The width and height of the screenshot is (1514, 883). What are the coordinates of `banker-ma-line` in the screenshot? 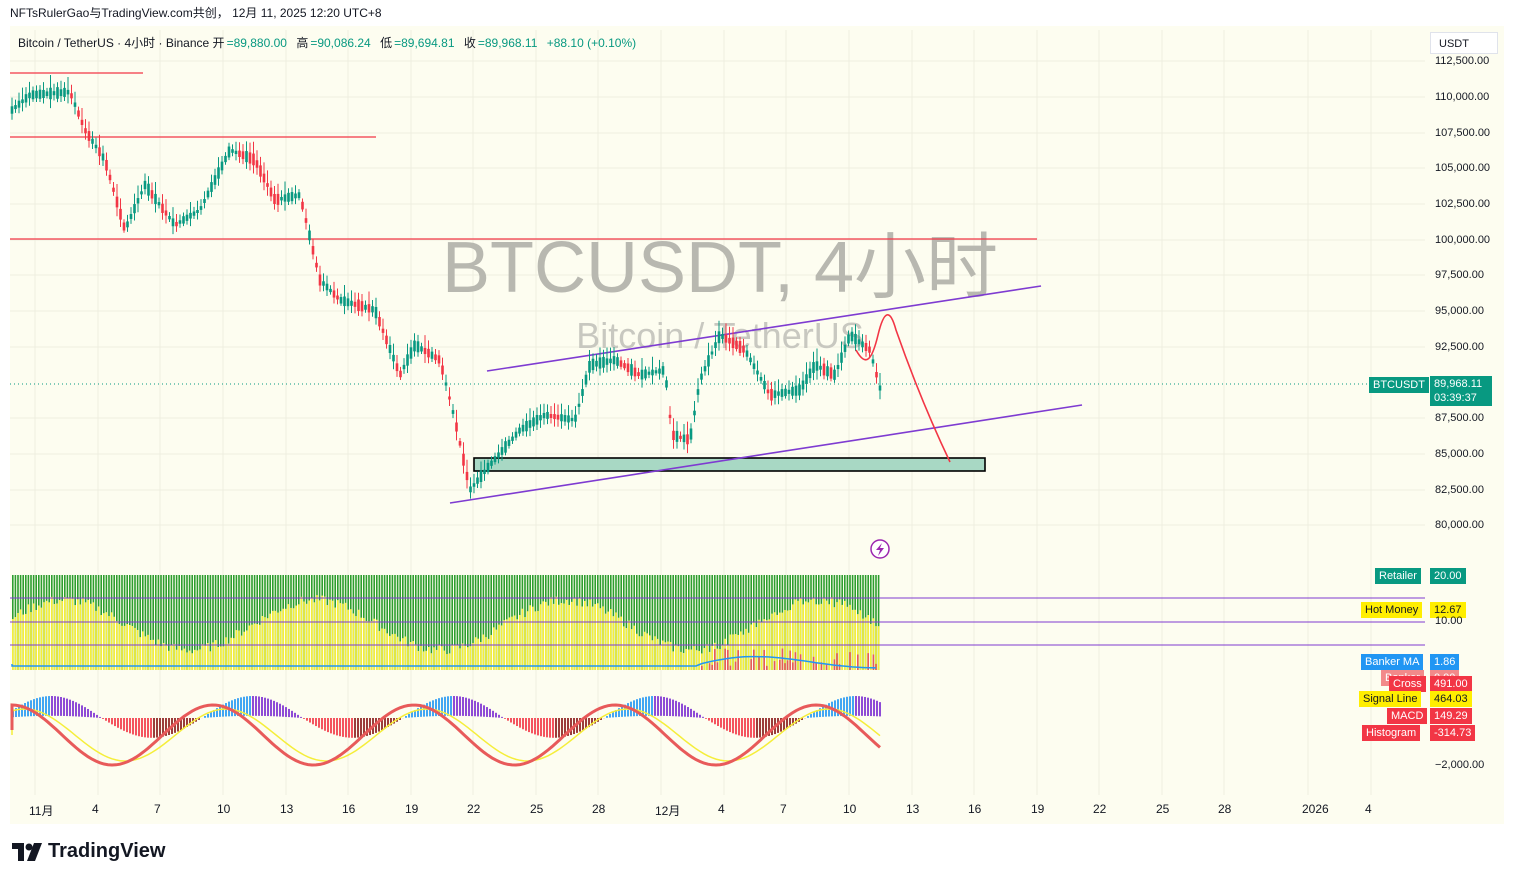 It's located at (444, 662).